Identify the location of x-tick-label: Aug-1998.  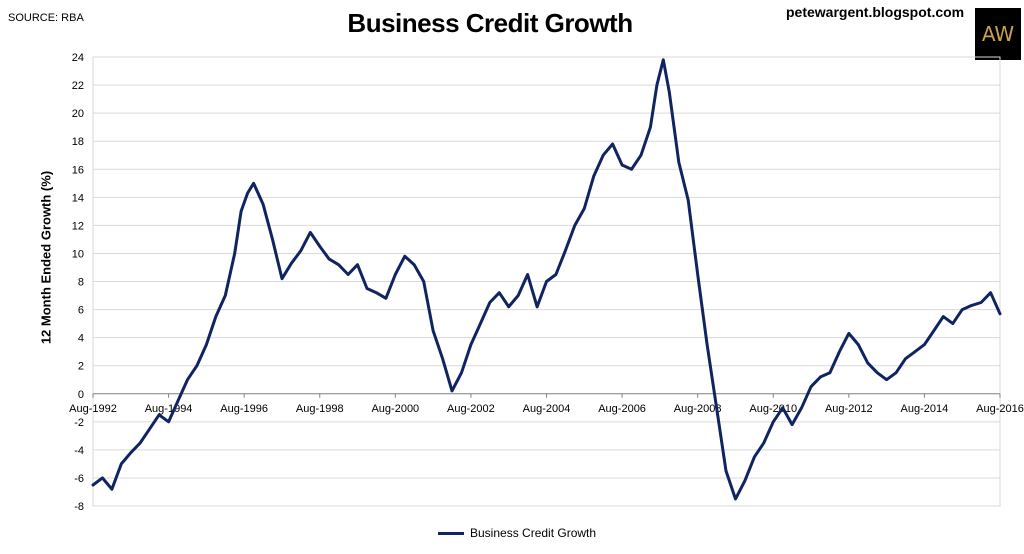
(320, 409).